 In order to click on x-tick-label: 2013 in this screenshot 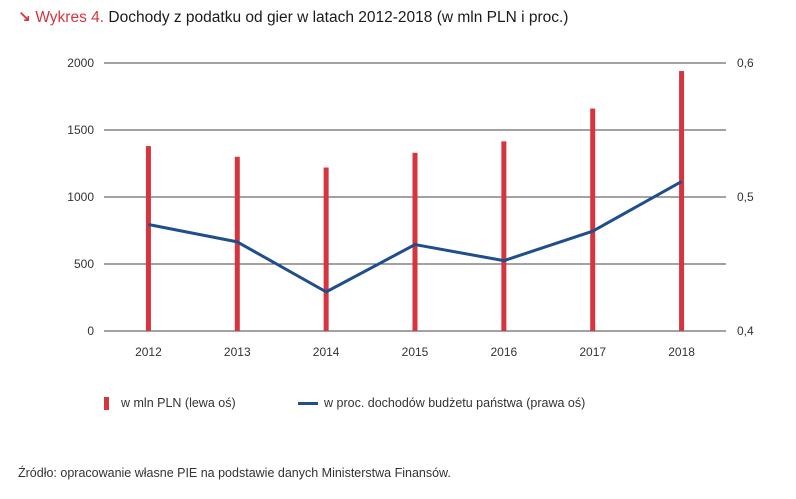, I will do `click(237, 352)`.